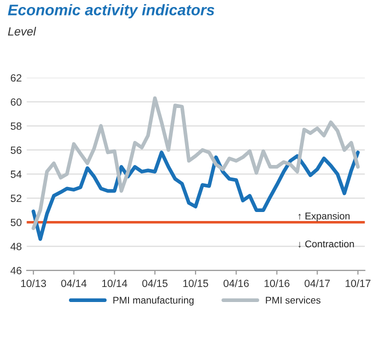 The image size is (382, 338). I want to click on x-tick-label: 04/16, so click(236, 283).